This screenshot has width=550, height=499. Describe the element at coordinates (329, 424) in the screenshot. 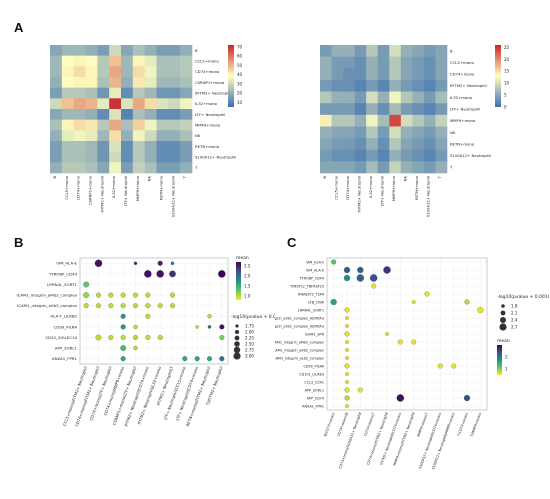

I see `col-label: B|CD74+mono` at that location.